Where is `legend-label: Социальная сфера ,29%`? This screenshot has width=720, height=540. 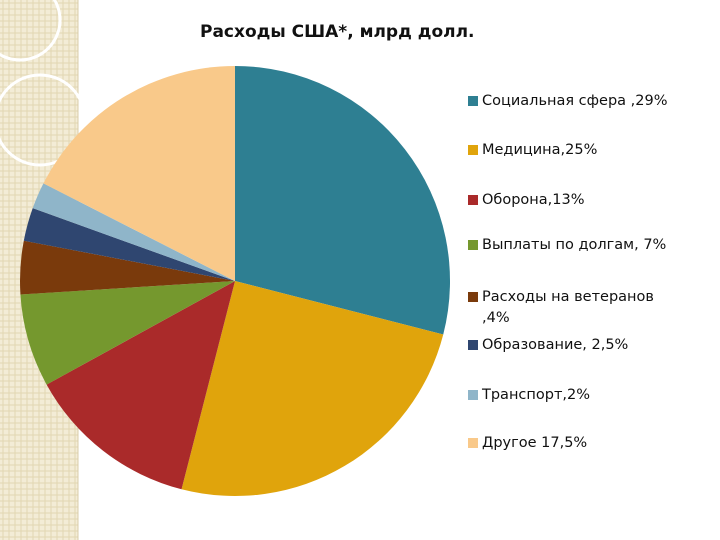 legend-label: Социальная сфера ,29% is located at coordinates (575, 101).